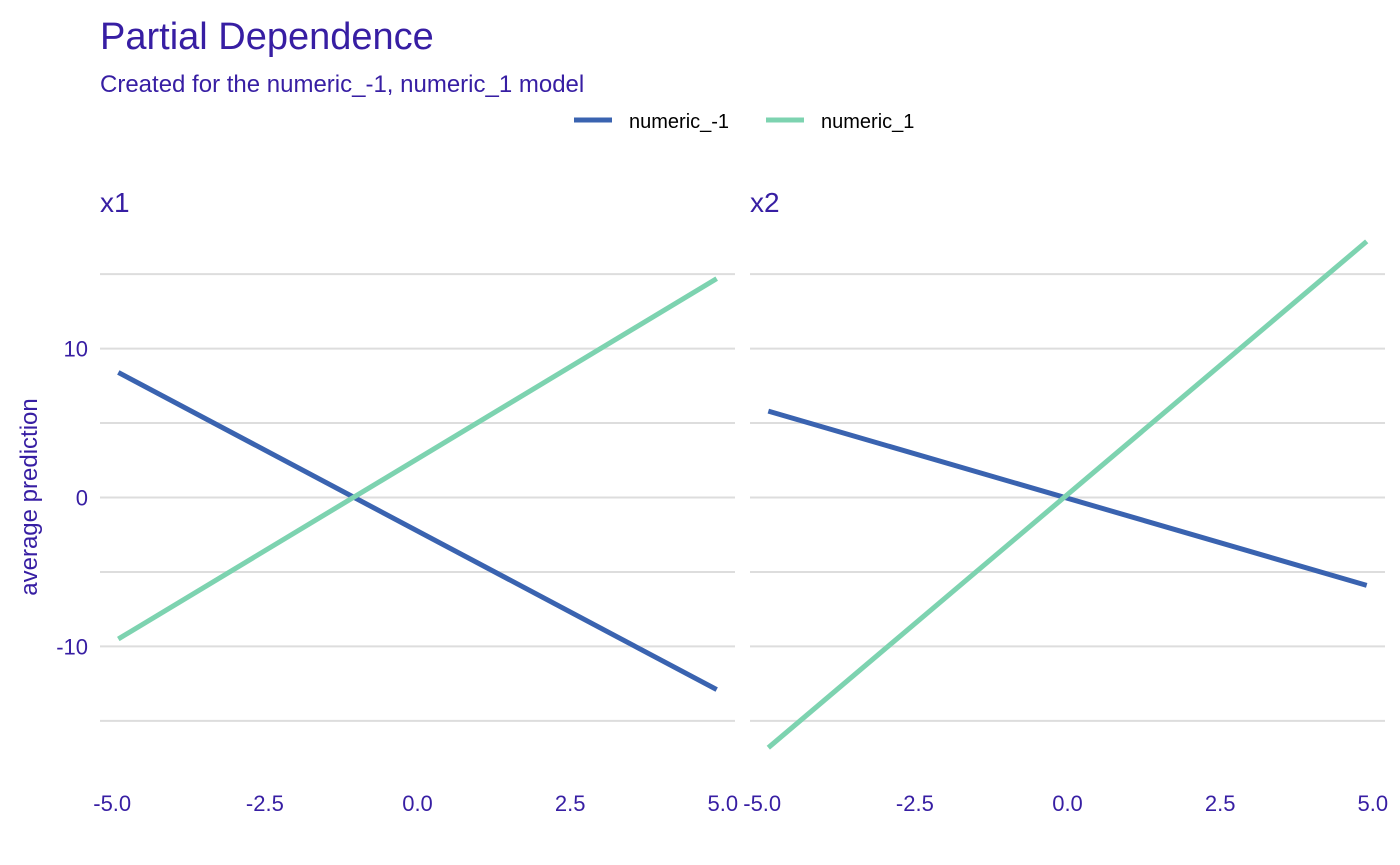 This screenshot has width=1400, height=865. I want to click on legend-label-numeric-1: numeric_1, so click(867, 122).